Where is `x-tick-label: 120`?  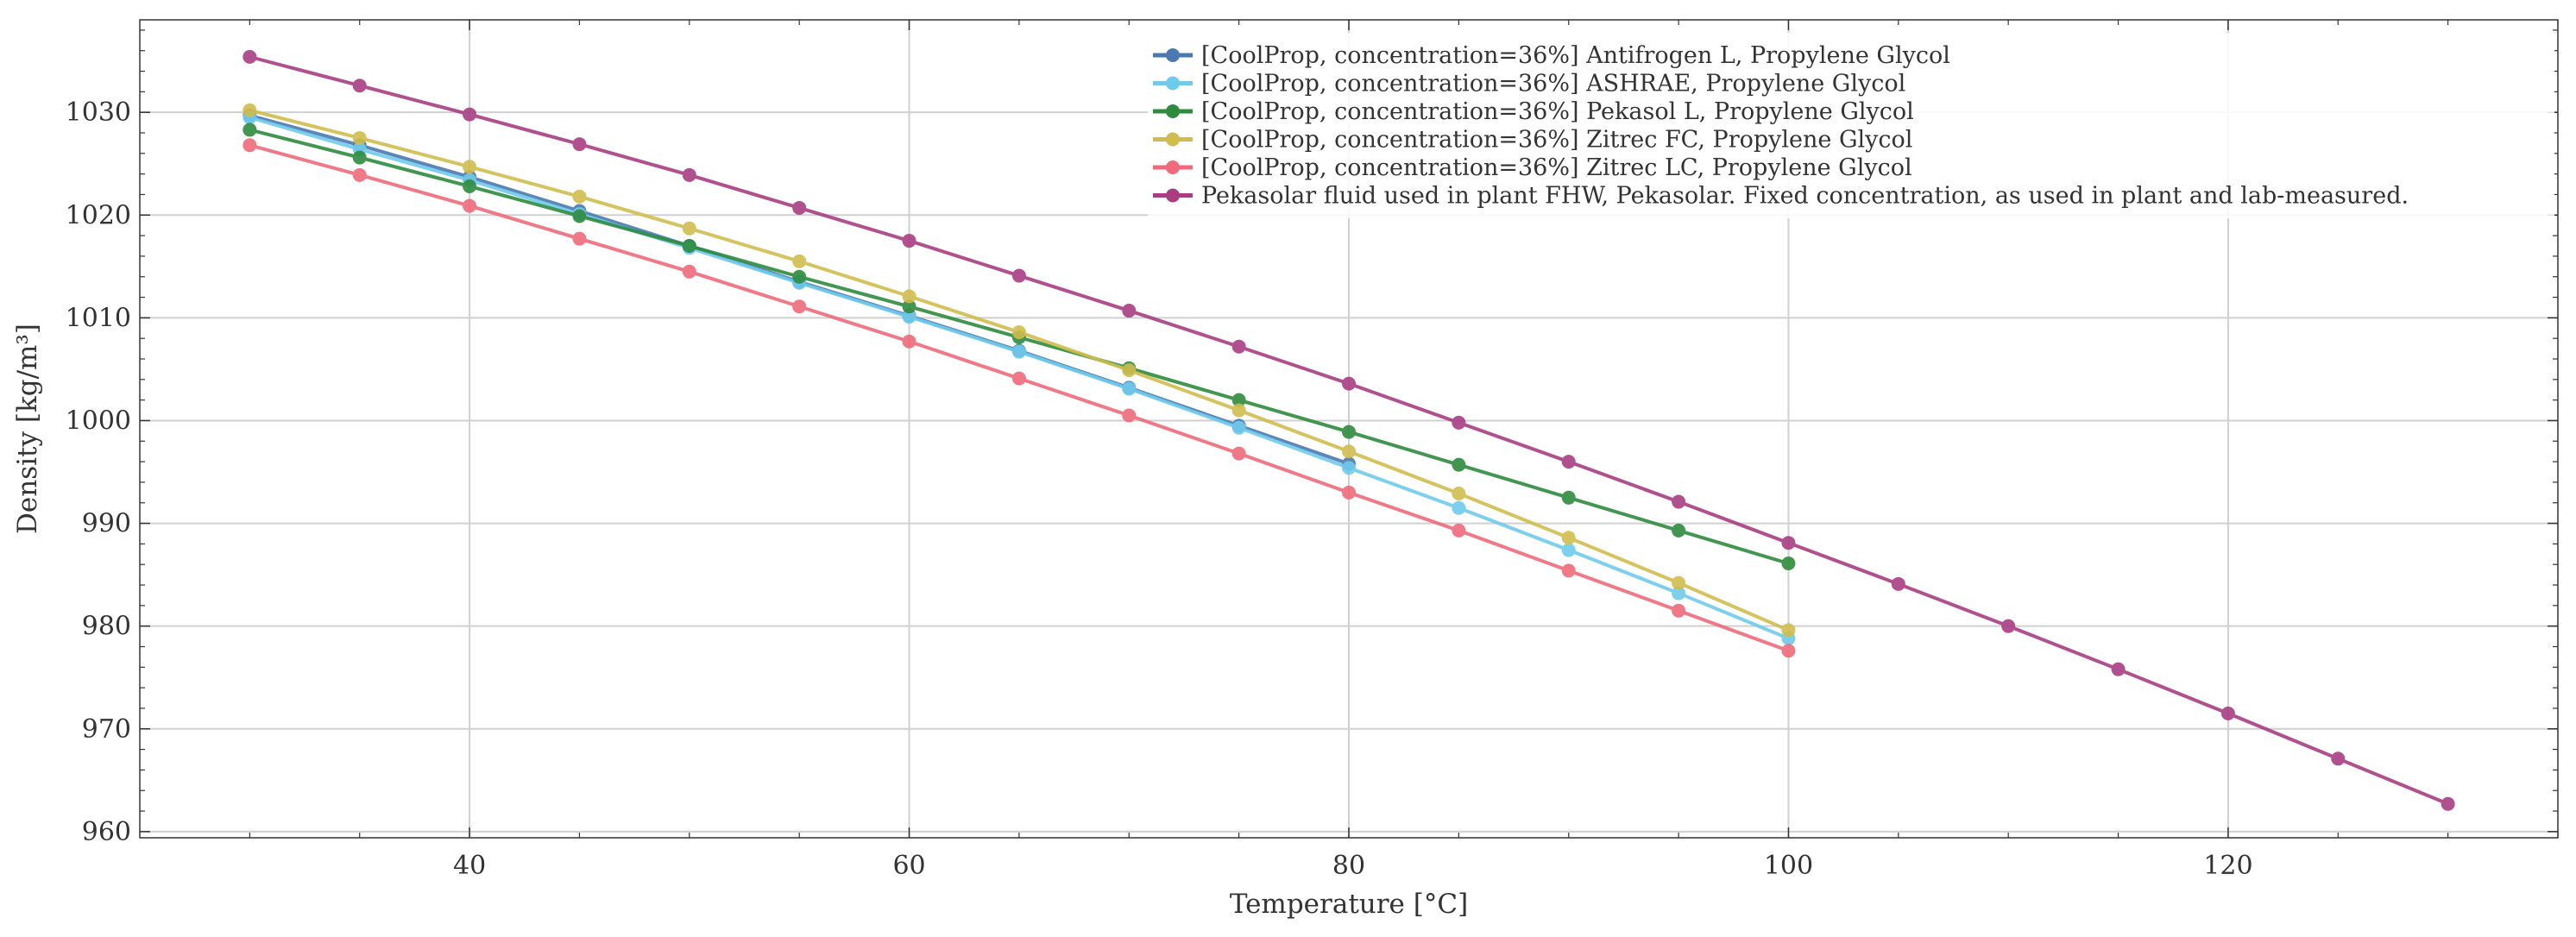 x-tick-label: 120 is located at coordinates (2227, 866).